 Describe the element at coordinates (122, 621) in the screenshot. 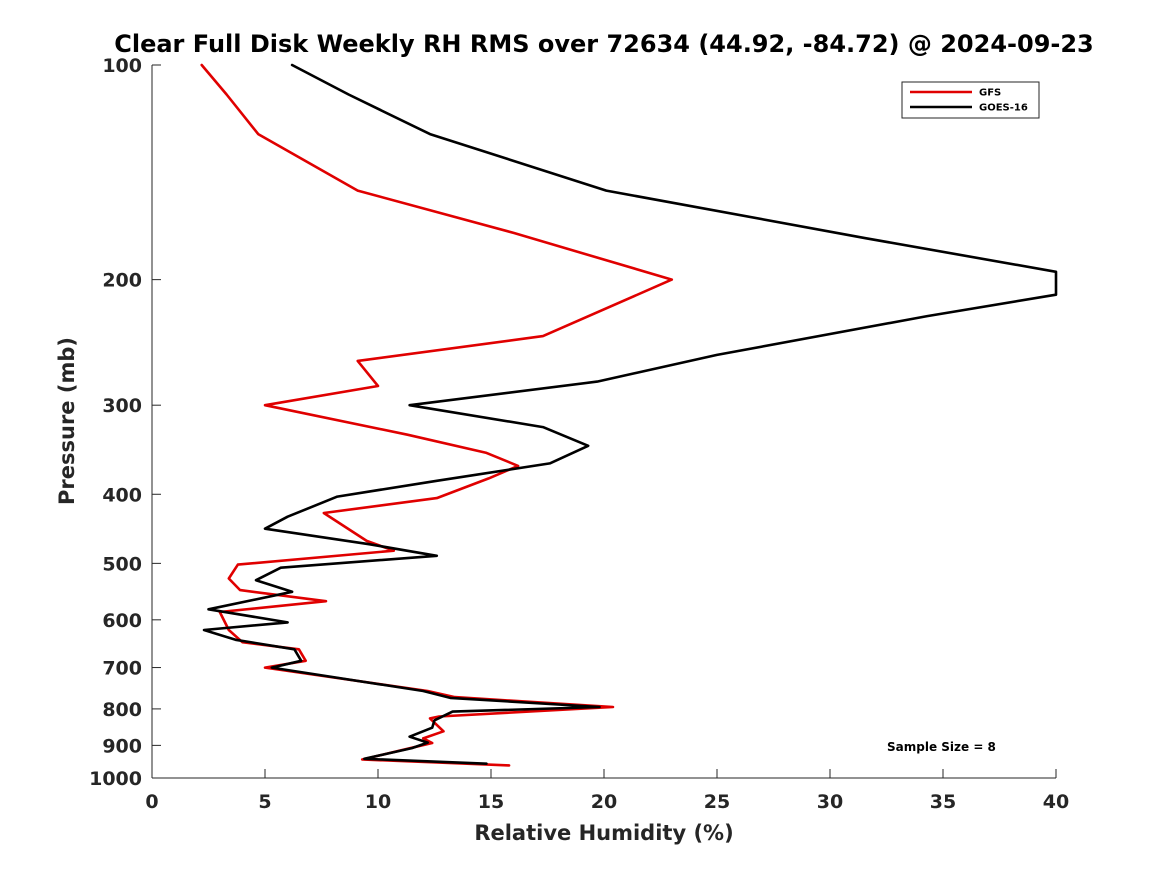

I see `y-tick-label: 600` at that location.